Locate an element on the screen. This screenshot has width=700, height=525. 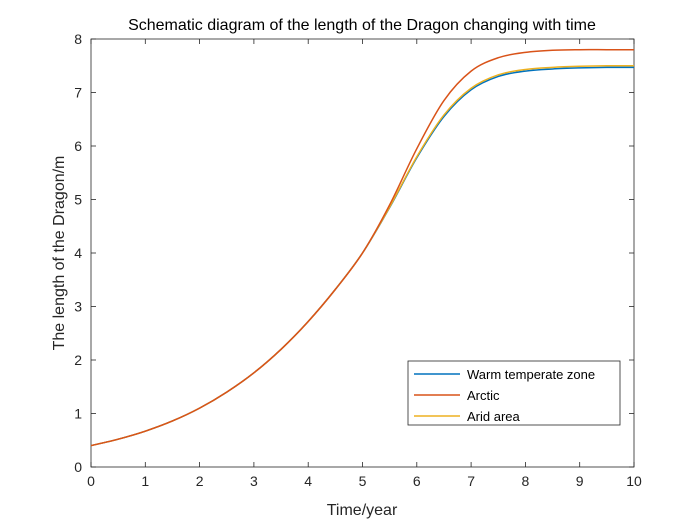
x-tick-label: 4 is located at coordinates (308, 481).